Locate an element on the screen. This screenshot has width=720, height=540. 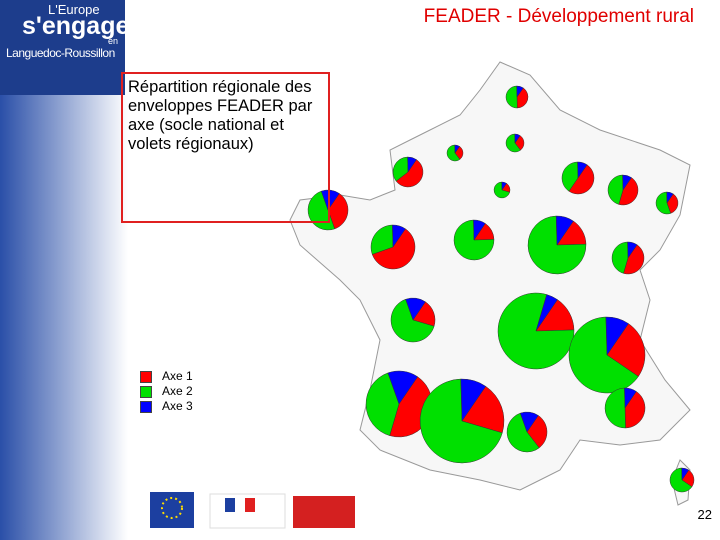
legend-label: Axe 3 is located at coordinates (177, 406).